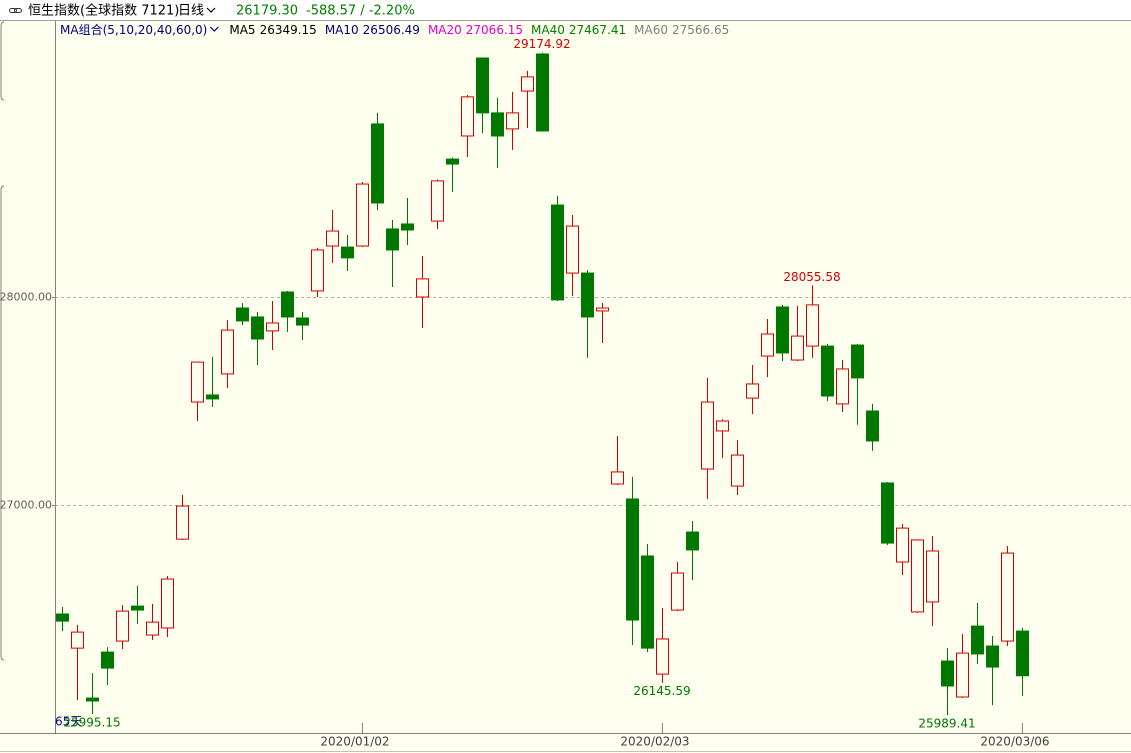  I want to click on ma-name: MA20, so click(445, 30).